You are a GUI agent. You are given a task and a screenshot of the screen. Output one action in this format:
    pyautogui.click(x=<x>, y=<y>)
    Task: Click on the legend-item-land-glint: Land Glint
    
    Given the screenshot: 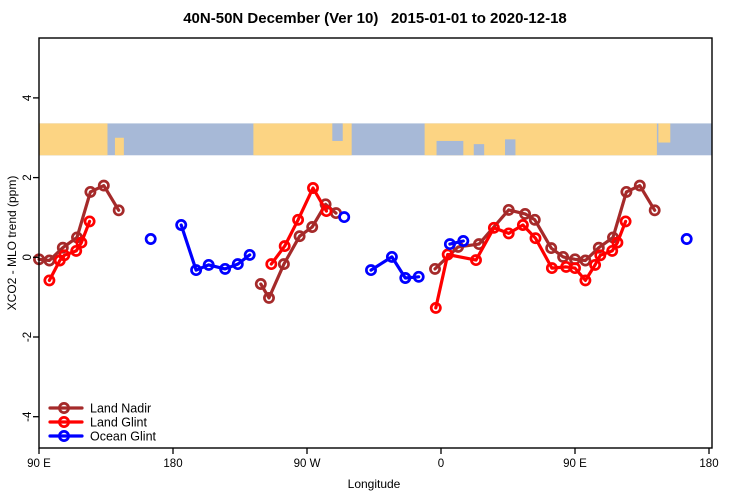 What is the action you would take?
    pyautogui.click(x=98, y=423)
    